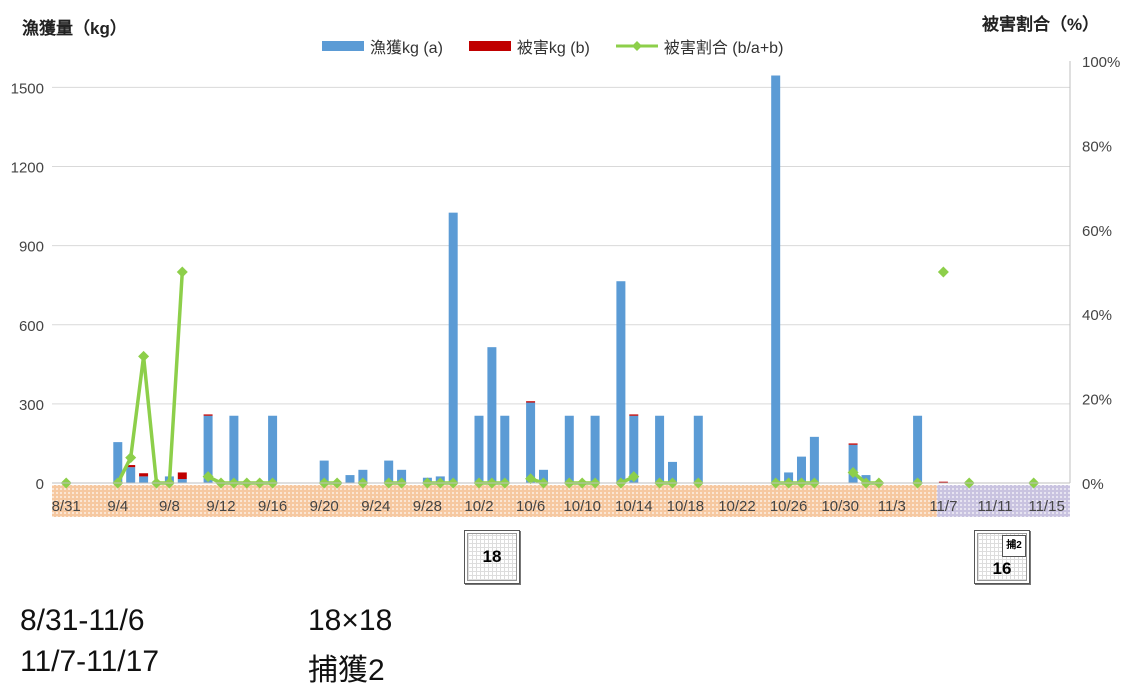 The image size is (1137, 689). What do you see at coordinates (737, 506) in the screenshot?
I see `x-tick-label: 10/22` at bounding box center [737, 506].